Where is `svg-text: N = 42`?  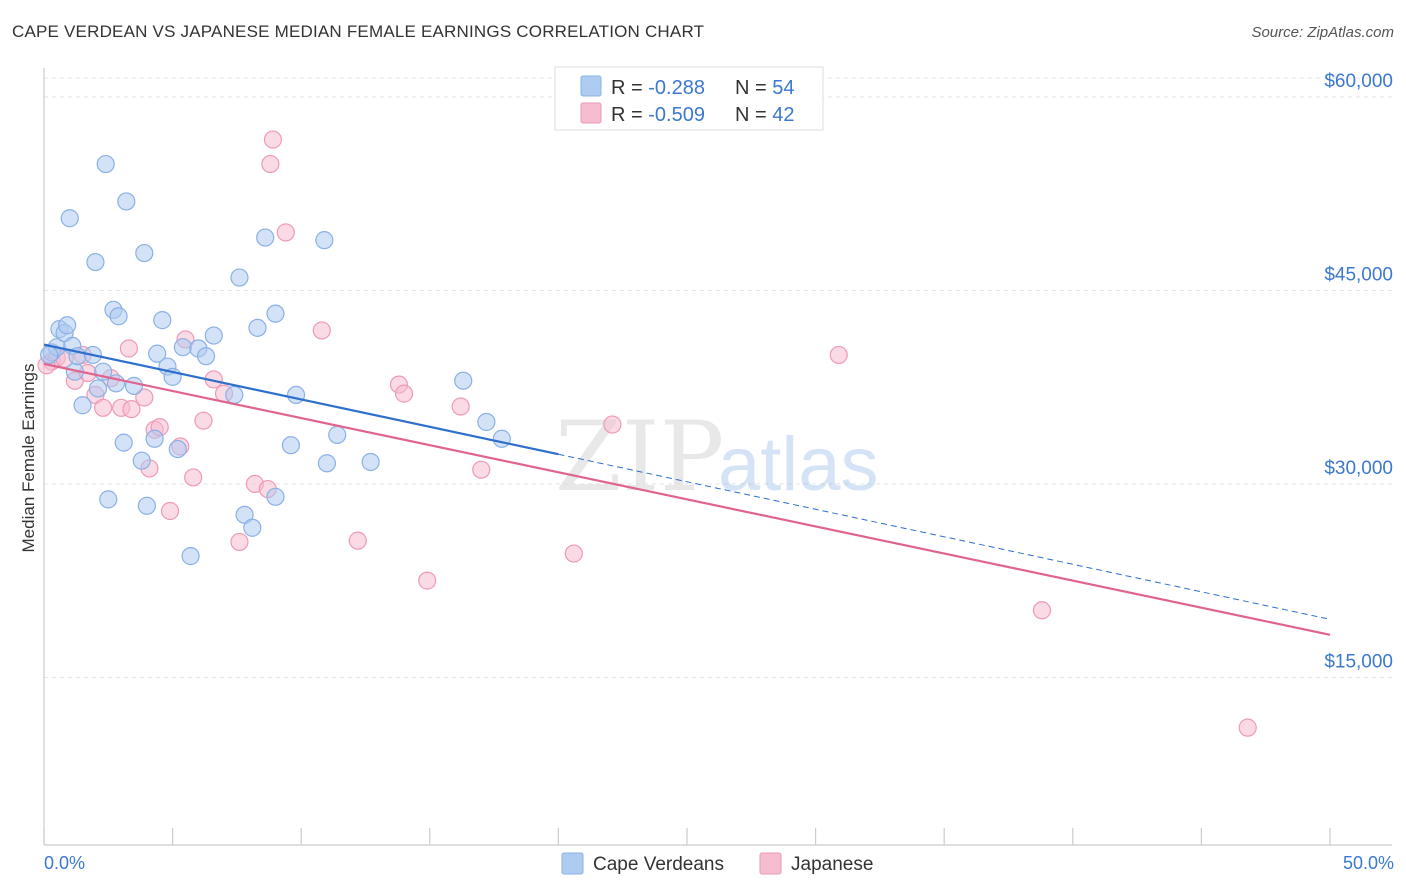 svg-text: N = 42 is located at coordinates (765, 115).